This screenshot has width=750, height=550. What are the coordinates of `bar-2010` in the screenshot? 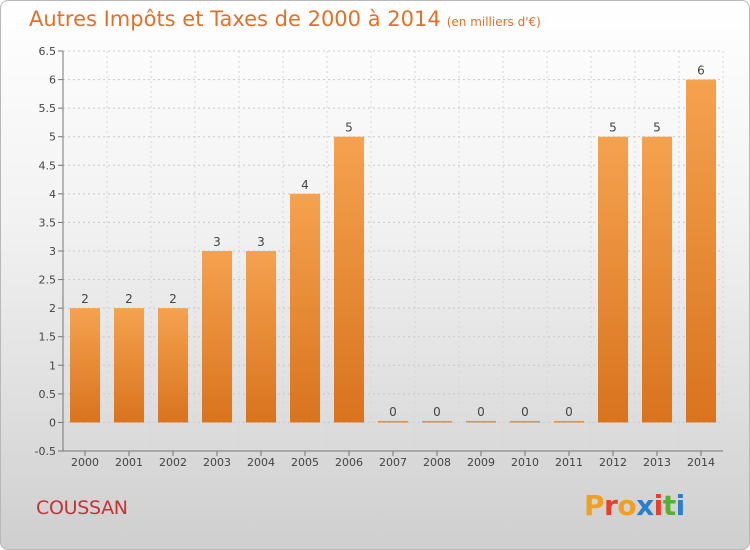 It's located at (525, 421).